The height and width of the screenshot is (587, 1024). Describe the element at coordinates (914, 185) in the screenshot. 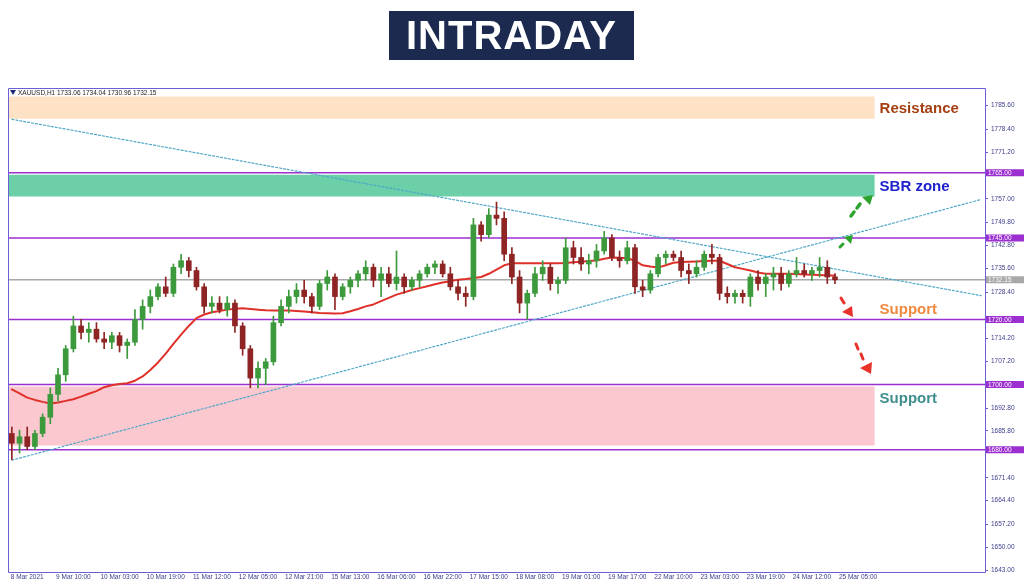

I see `band-label: SBR zone` at that location.